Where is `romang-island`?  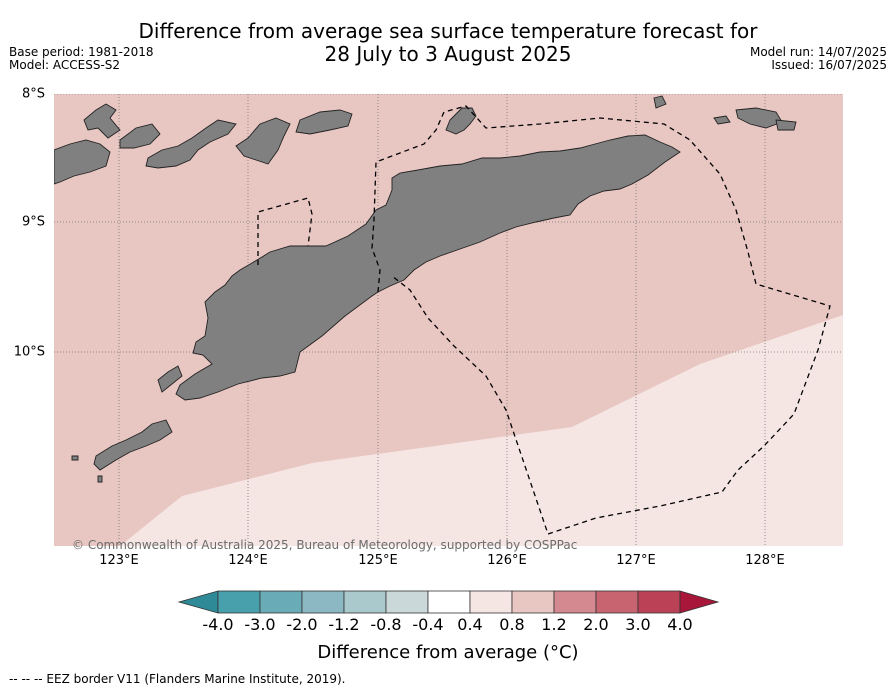 romang-island is located at coordinates (660, 102).